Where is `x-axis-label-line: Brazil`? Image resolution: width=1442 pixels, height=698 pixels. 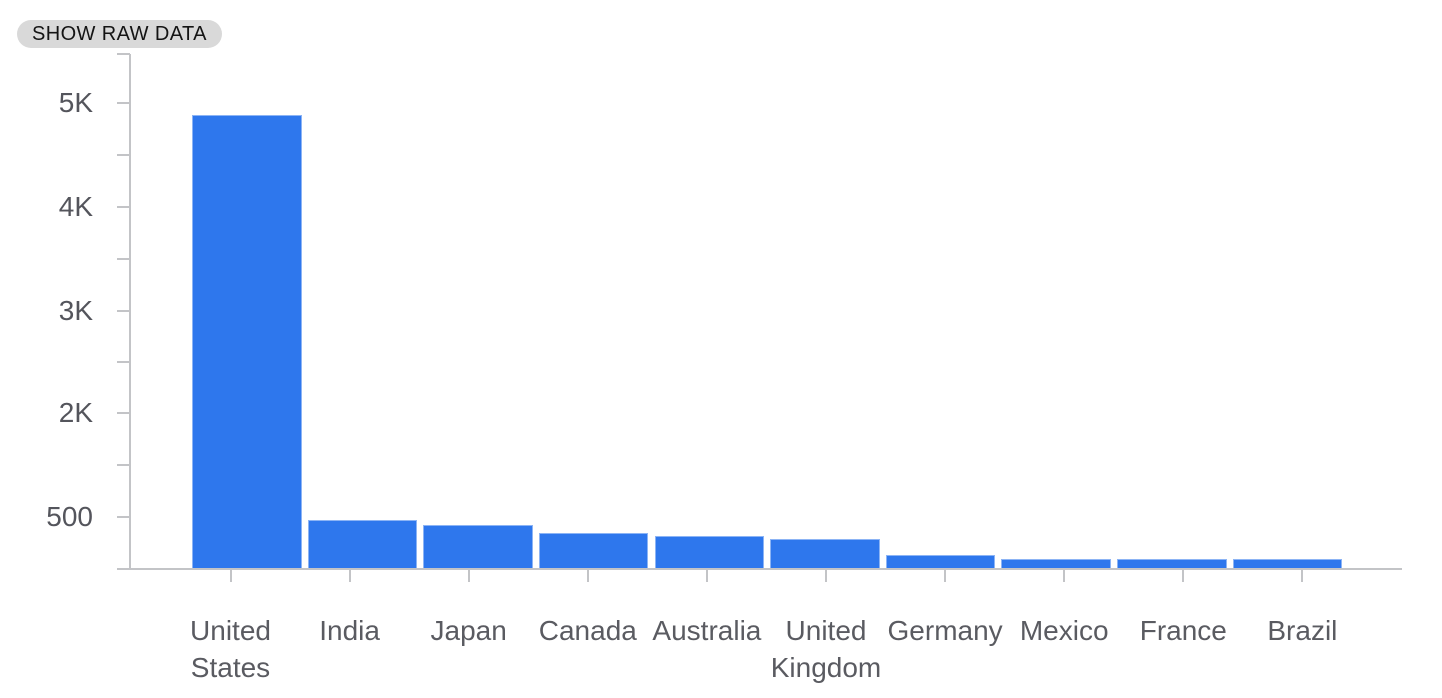 x-axis-label-line: Brazil is located at coordinates (1302, 630).